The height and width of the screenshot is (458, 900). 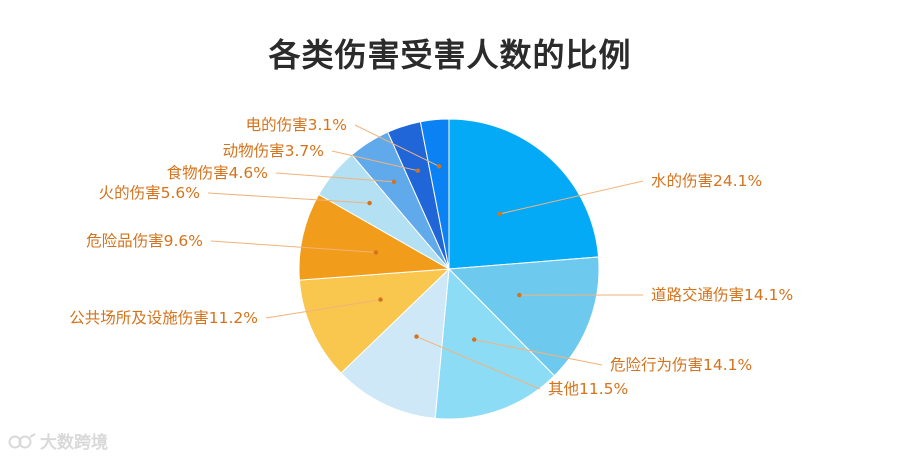 What do you see at coordinates (681, 365) in the screenshot?
I see `slice-label-3: 危险行为伤害14.1%` at bounding box center [681, 365].